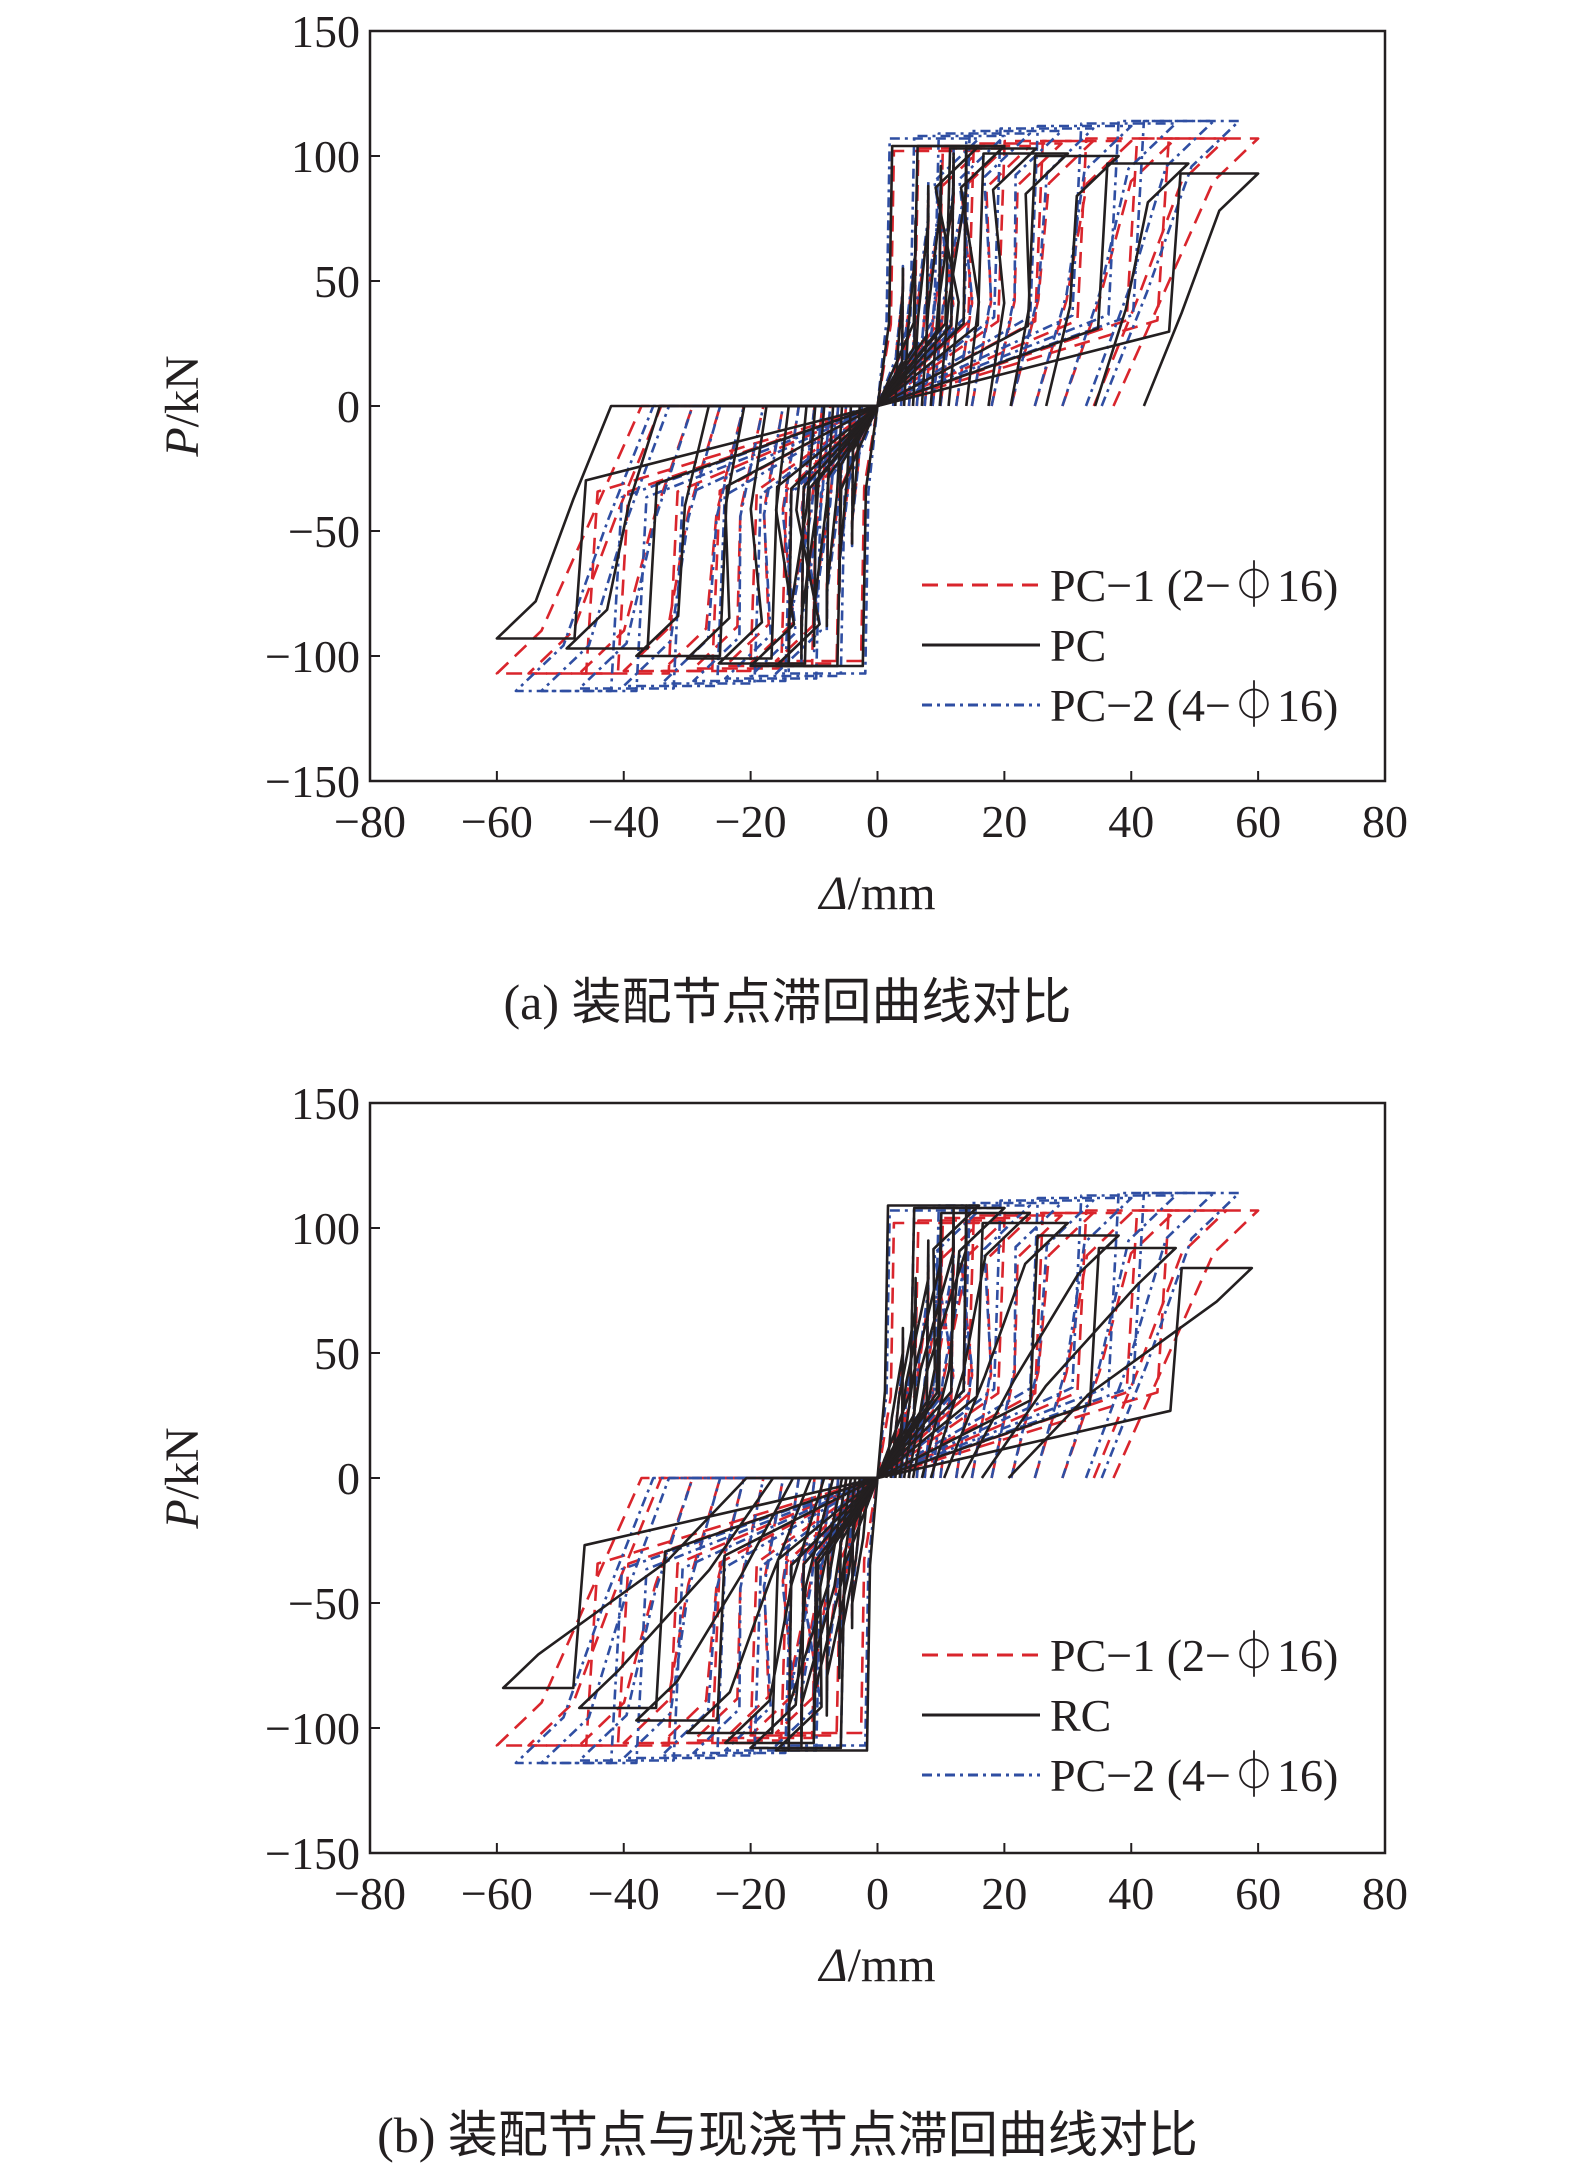 The height and width of the screenshot is (2165, 1575). I want to click on chart-caption-a: (a) 装配节点滞回曲线对比, so click(787, 1002).